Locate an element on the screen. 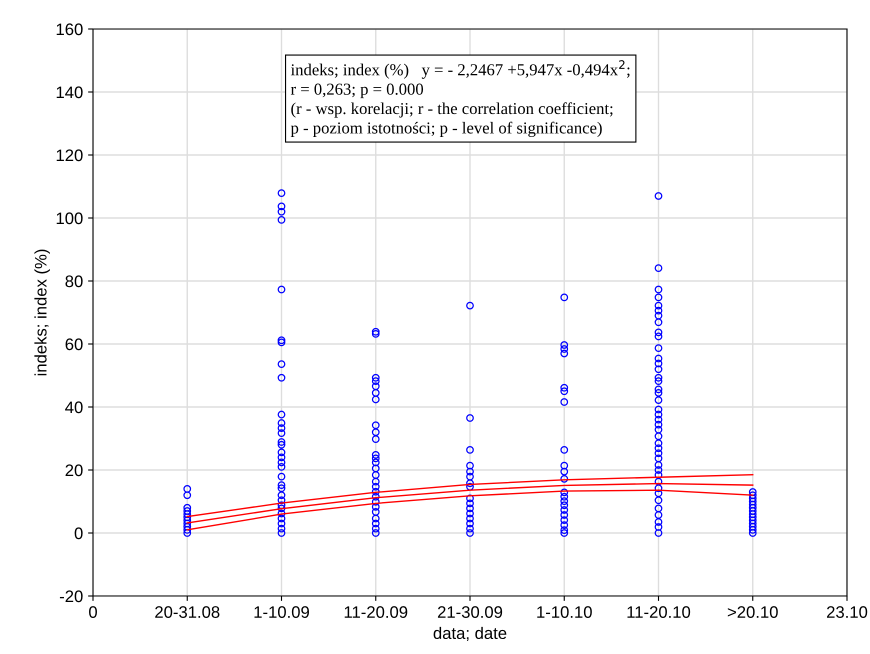  y-tick-label: 140 is located at coordinates (69, 92).